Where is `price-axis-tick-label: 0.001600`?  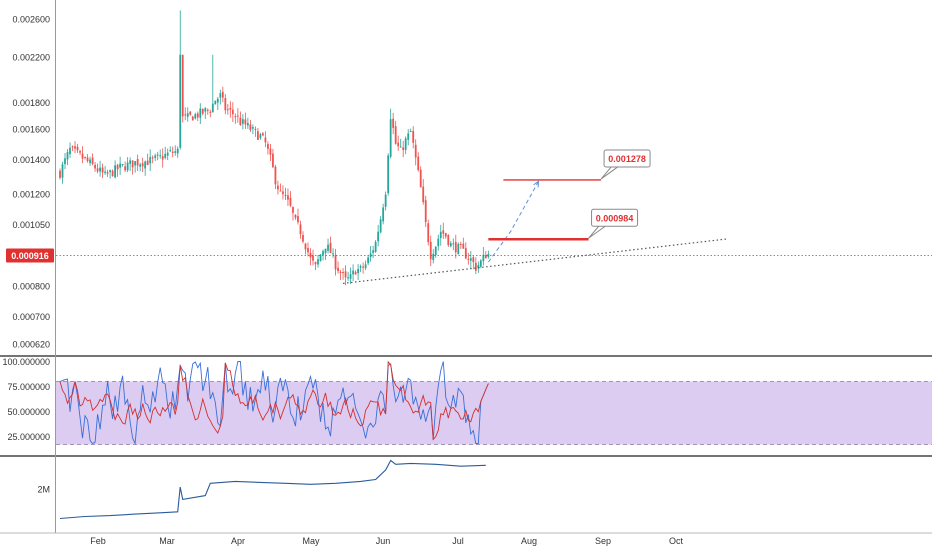 price-axis-tick-label: 0.001600 is located at coordinates (31, 130).